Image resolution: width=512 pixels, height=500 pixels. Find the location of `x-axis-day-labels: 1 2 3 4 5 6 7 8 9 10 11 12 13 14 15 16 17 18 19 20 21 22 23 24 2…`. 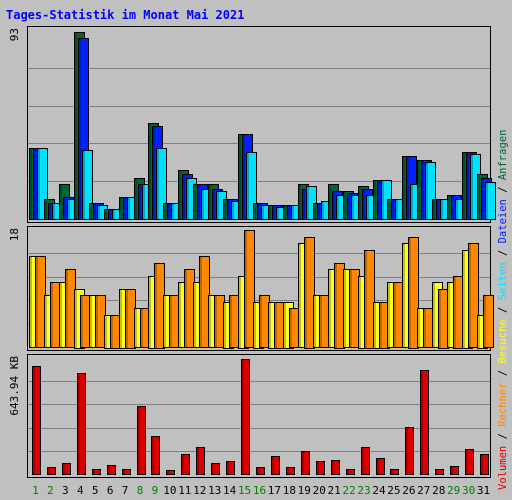

x-axis-day-labels: 1 2 3 4 5 6 7 8 9 10 11 12 13 14 15 16 17 18 19 20 21 22 23 24 2… is located at coordinates (261, 490).